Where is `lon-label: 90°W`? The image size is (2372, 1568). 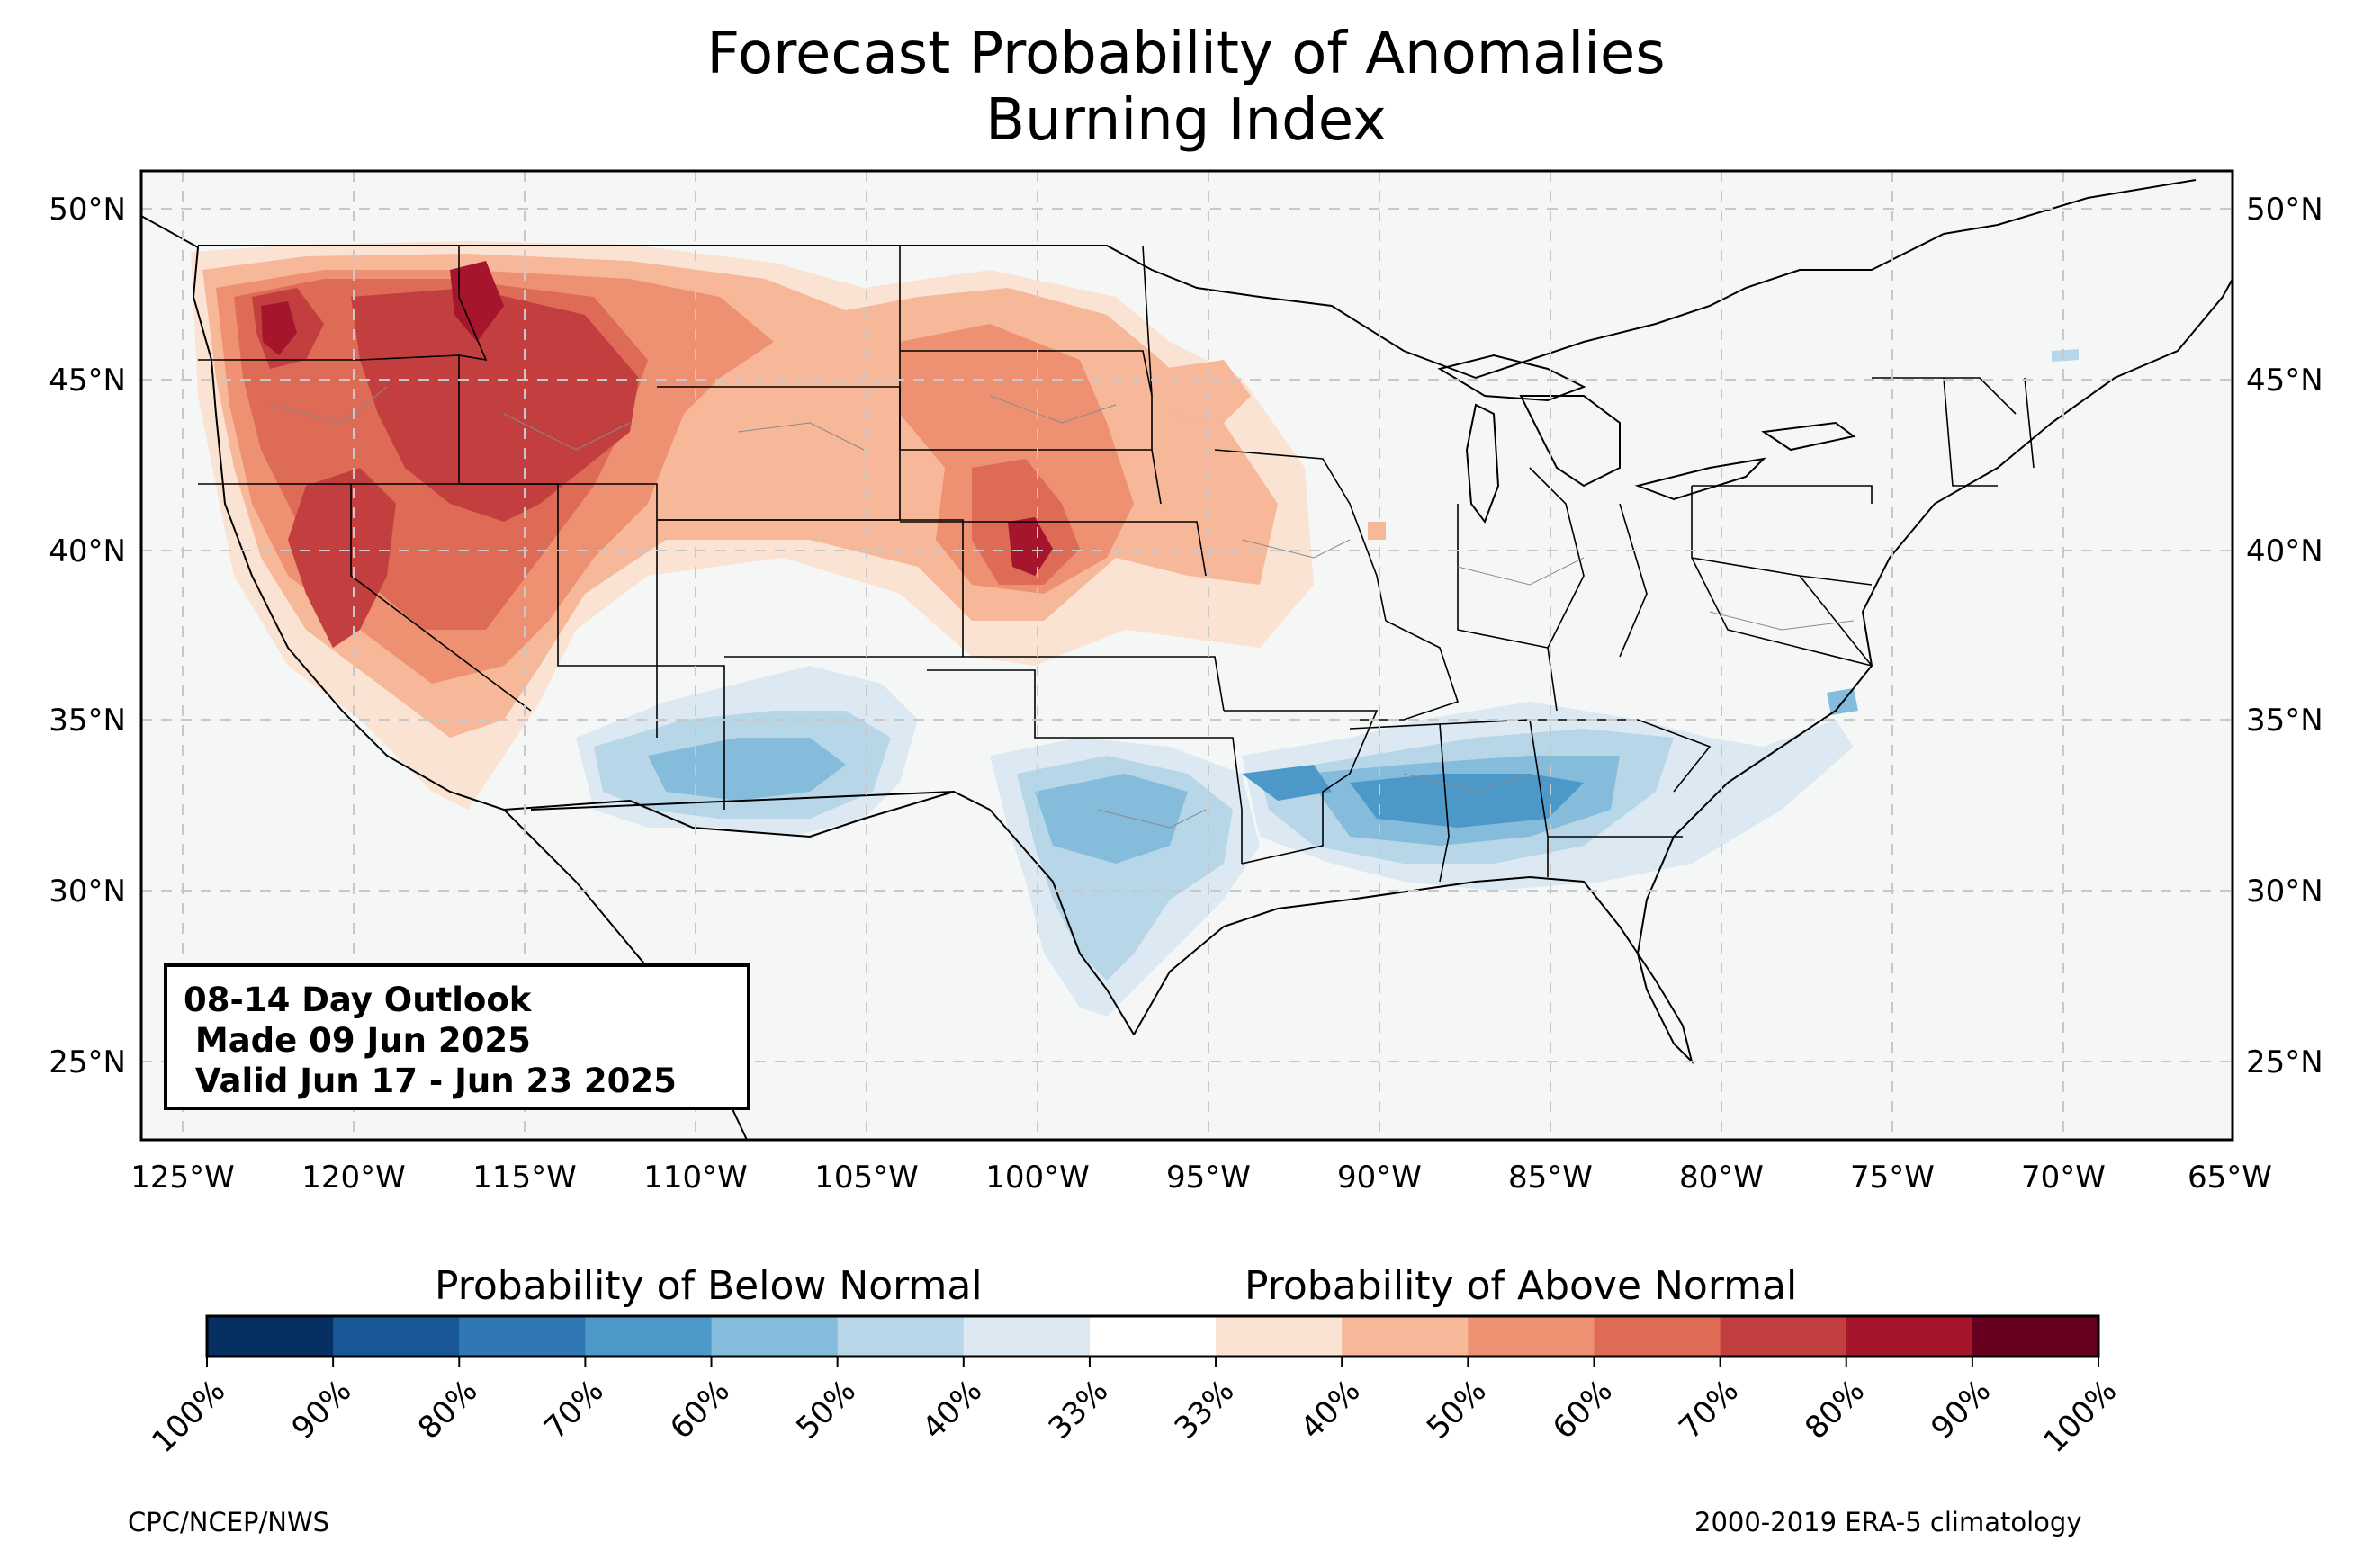
lon-label: 90°W is located at coordinates (1379, 1178).